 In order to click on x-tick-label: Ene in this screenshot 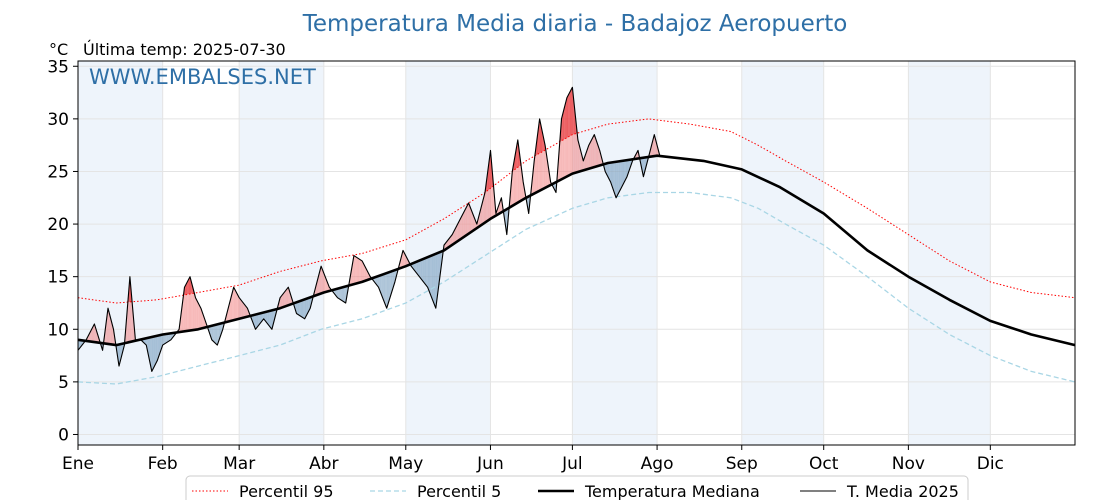, I will do `click(78, 464)`.